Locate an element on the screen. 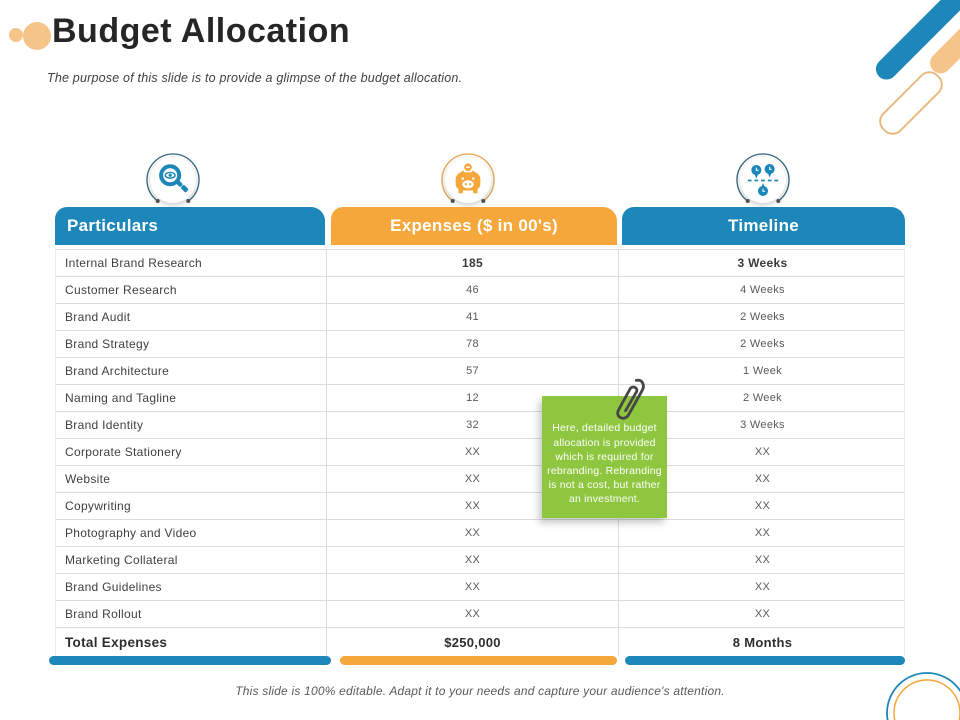  page-title: Budget Allocation is located at coordinates (201, 31).